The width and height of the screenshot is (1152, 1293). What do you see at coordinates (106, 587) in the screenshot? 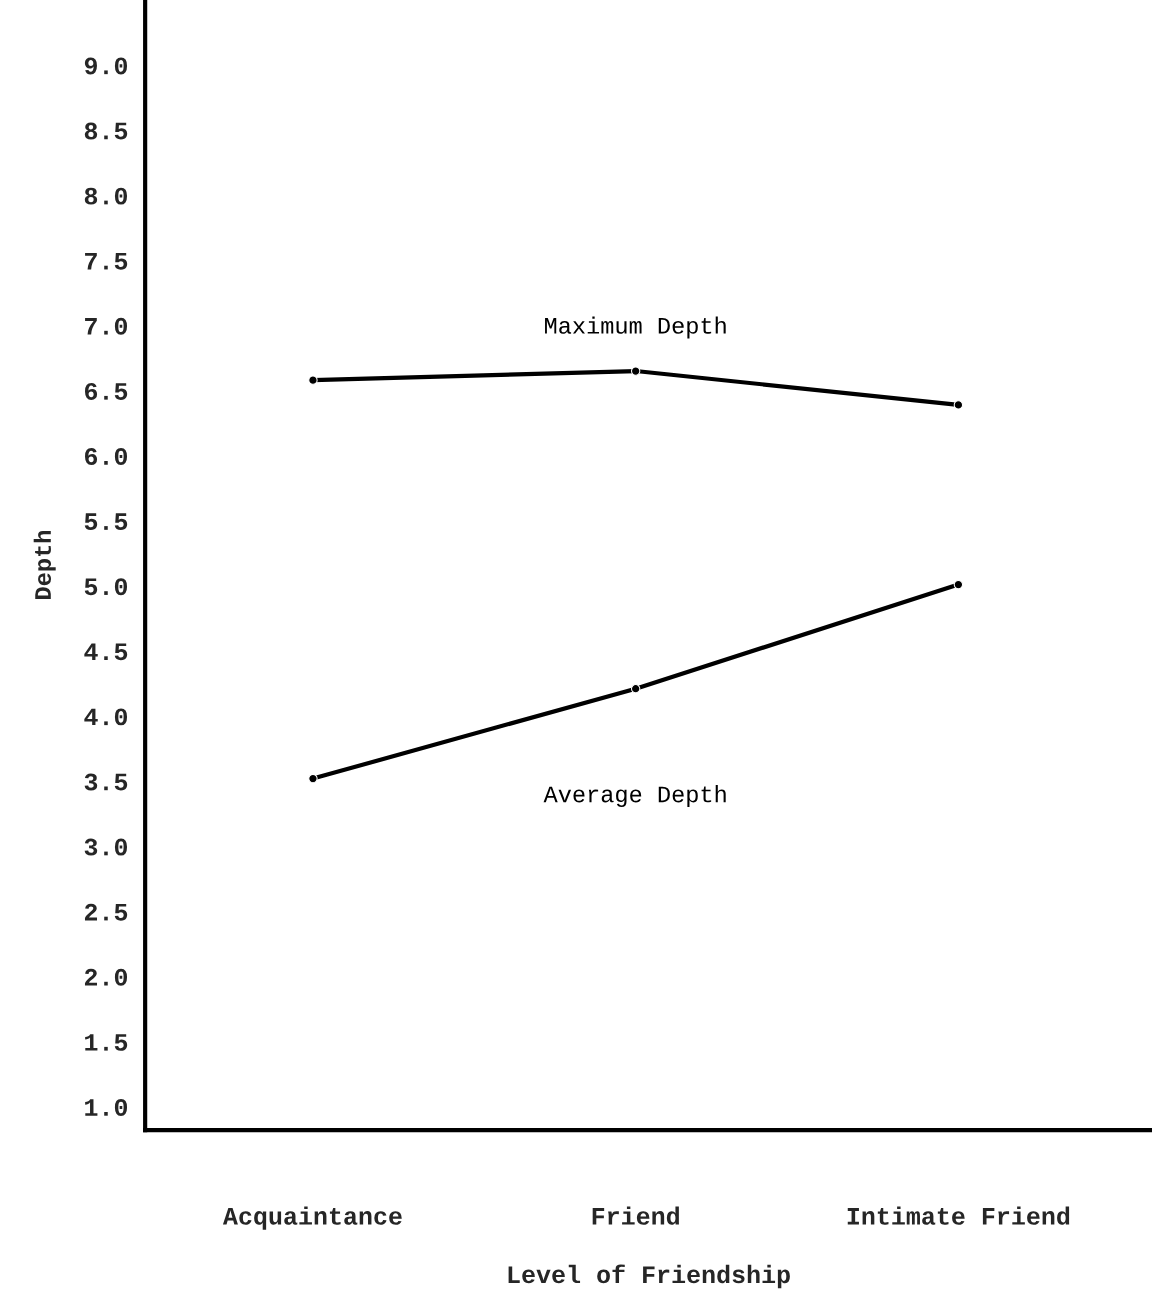
I see `y-tick-label: 5.0` at bounding box center [106, 587].